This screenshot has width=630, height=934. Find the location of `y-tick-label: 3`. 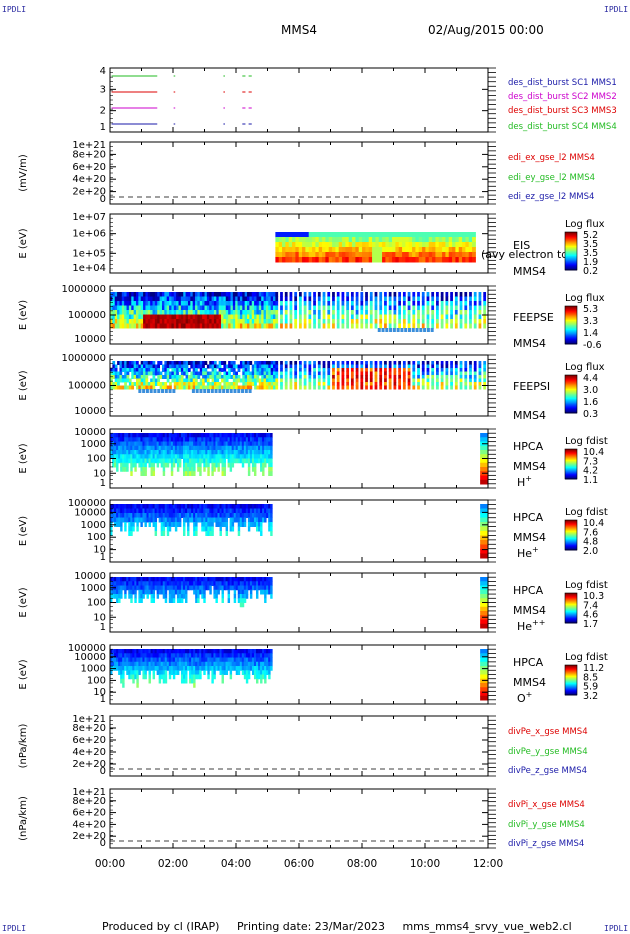

y-tick-label: 3 is located at coordinates (103, 89).